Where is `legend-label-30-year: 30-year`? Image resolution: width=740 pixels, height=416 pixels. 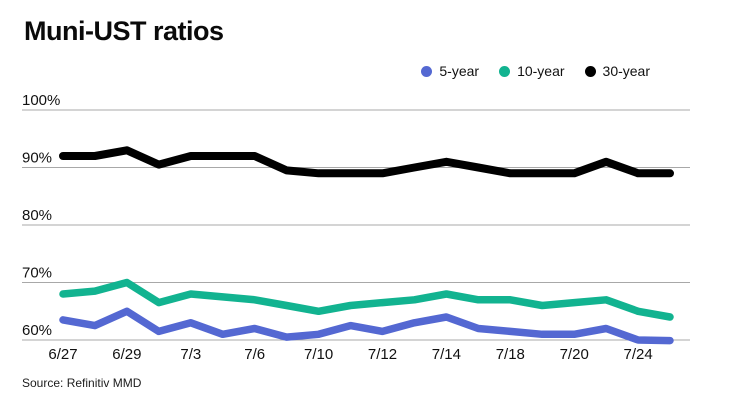
legend-label-30-year: 30-year is located at coordinates (626, 71).